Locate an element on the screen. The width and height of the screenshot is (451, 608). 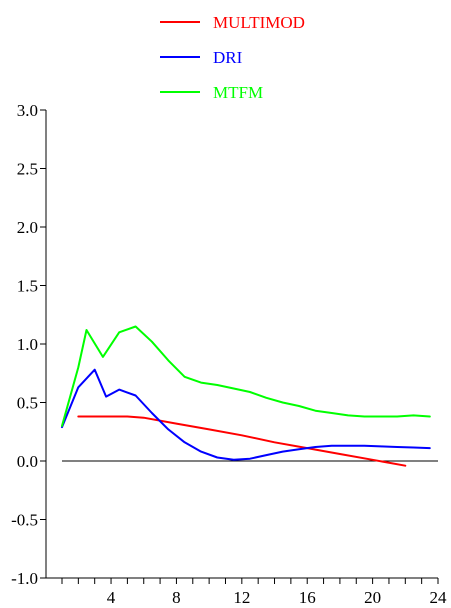
y-tick-label: 1.5 is located at coordinates (27, 286).